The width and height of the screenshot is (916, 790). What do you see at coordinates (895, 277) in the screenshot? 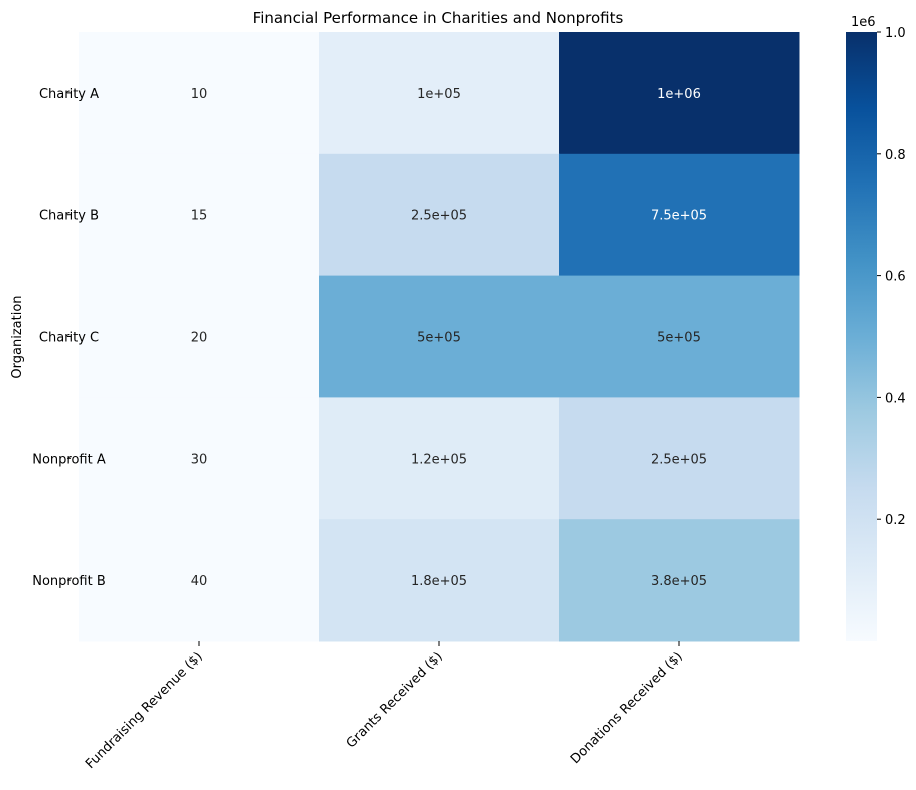
I see `colorbar-tick-label: 0.6` at bounding box center [895, 277].